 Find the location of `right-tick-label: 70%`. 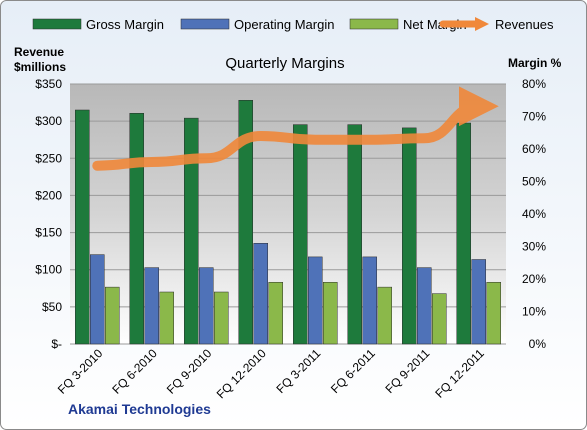

right-tick-label: 70% is located at coordinates (534, 117).